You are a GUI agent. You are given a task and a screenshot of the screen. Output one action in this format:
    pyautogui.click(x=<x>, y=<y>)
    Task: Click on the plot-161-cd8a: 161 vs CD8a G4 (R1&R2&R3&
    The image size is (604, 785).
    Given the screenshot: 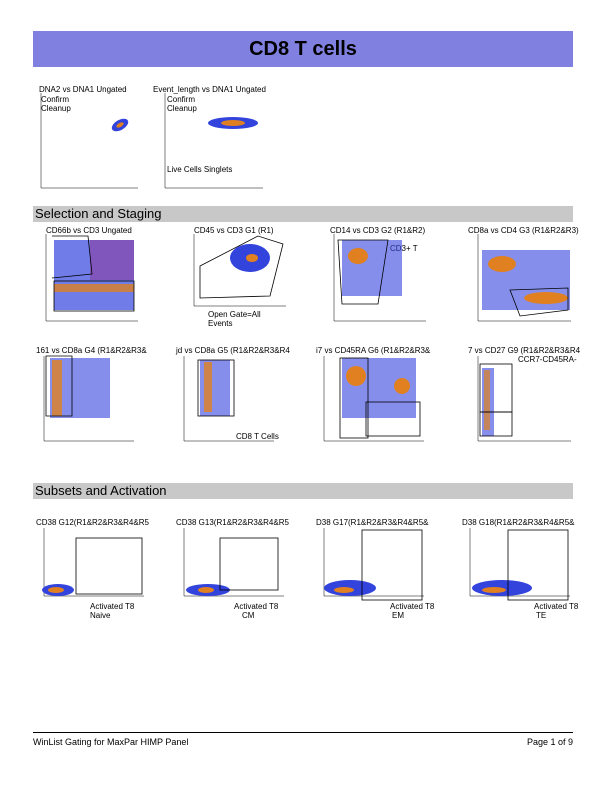 What is the action you would take?
    pyautogui.click(x=91, y=396)
    